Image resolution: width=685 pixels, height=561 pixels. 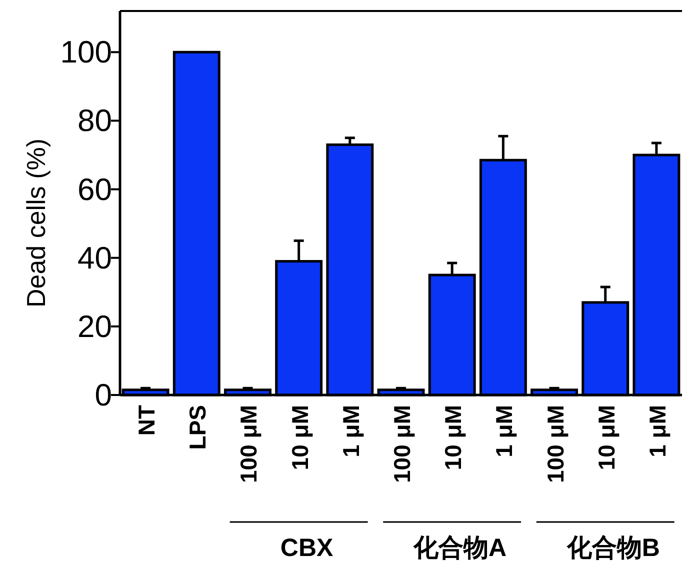 What do you see at coordinates (459, 547) in the screenshot?
I see `text: 化合物A` at bounding box center [459, 547].